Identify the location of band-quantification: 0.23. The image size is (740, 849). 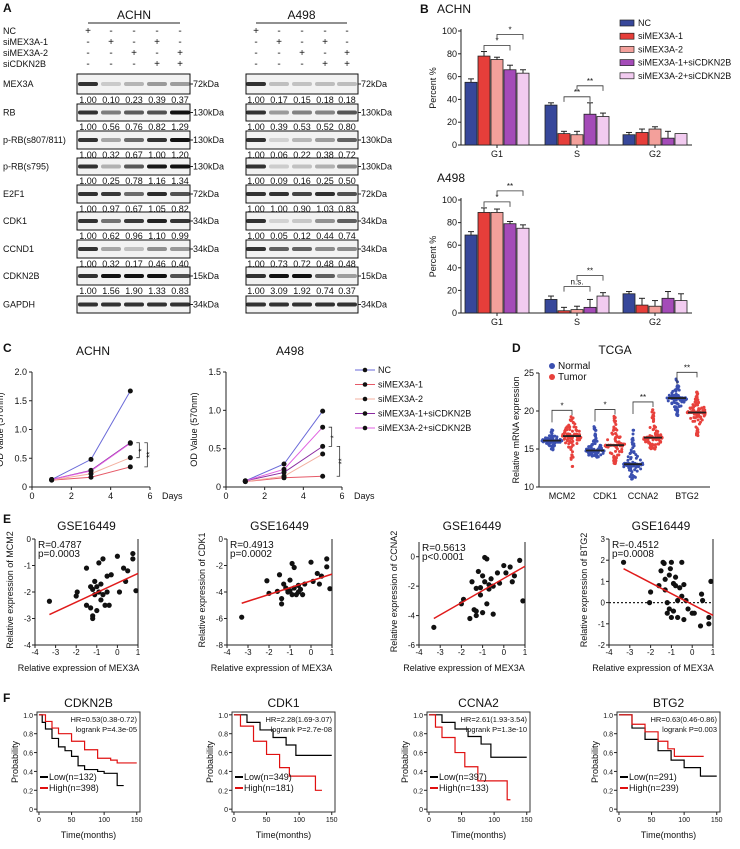
(134, 100).